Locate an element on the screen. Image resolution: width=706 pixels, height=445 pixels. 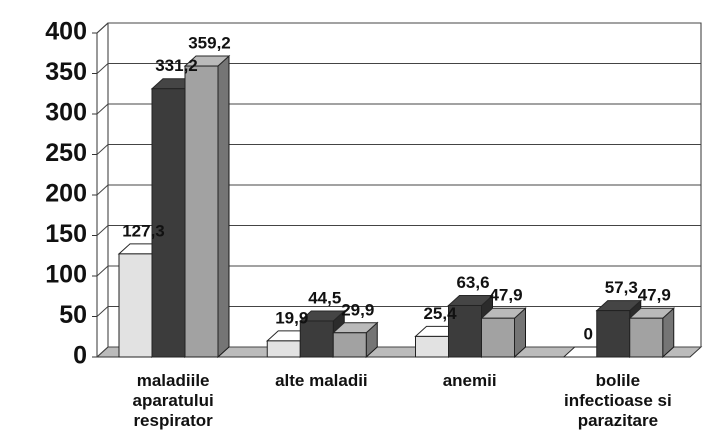
y-tick-label: 350 is located at coordinates (66, 72).